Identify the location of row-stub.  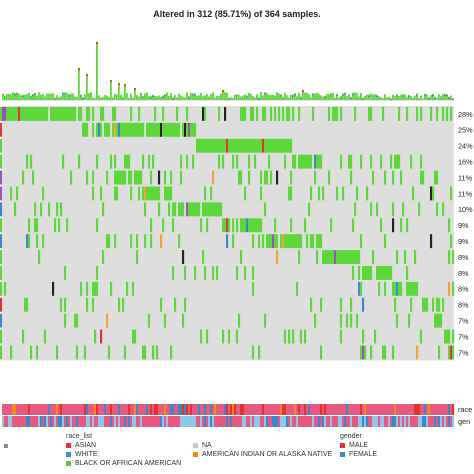
(1, 273).